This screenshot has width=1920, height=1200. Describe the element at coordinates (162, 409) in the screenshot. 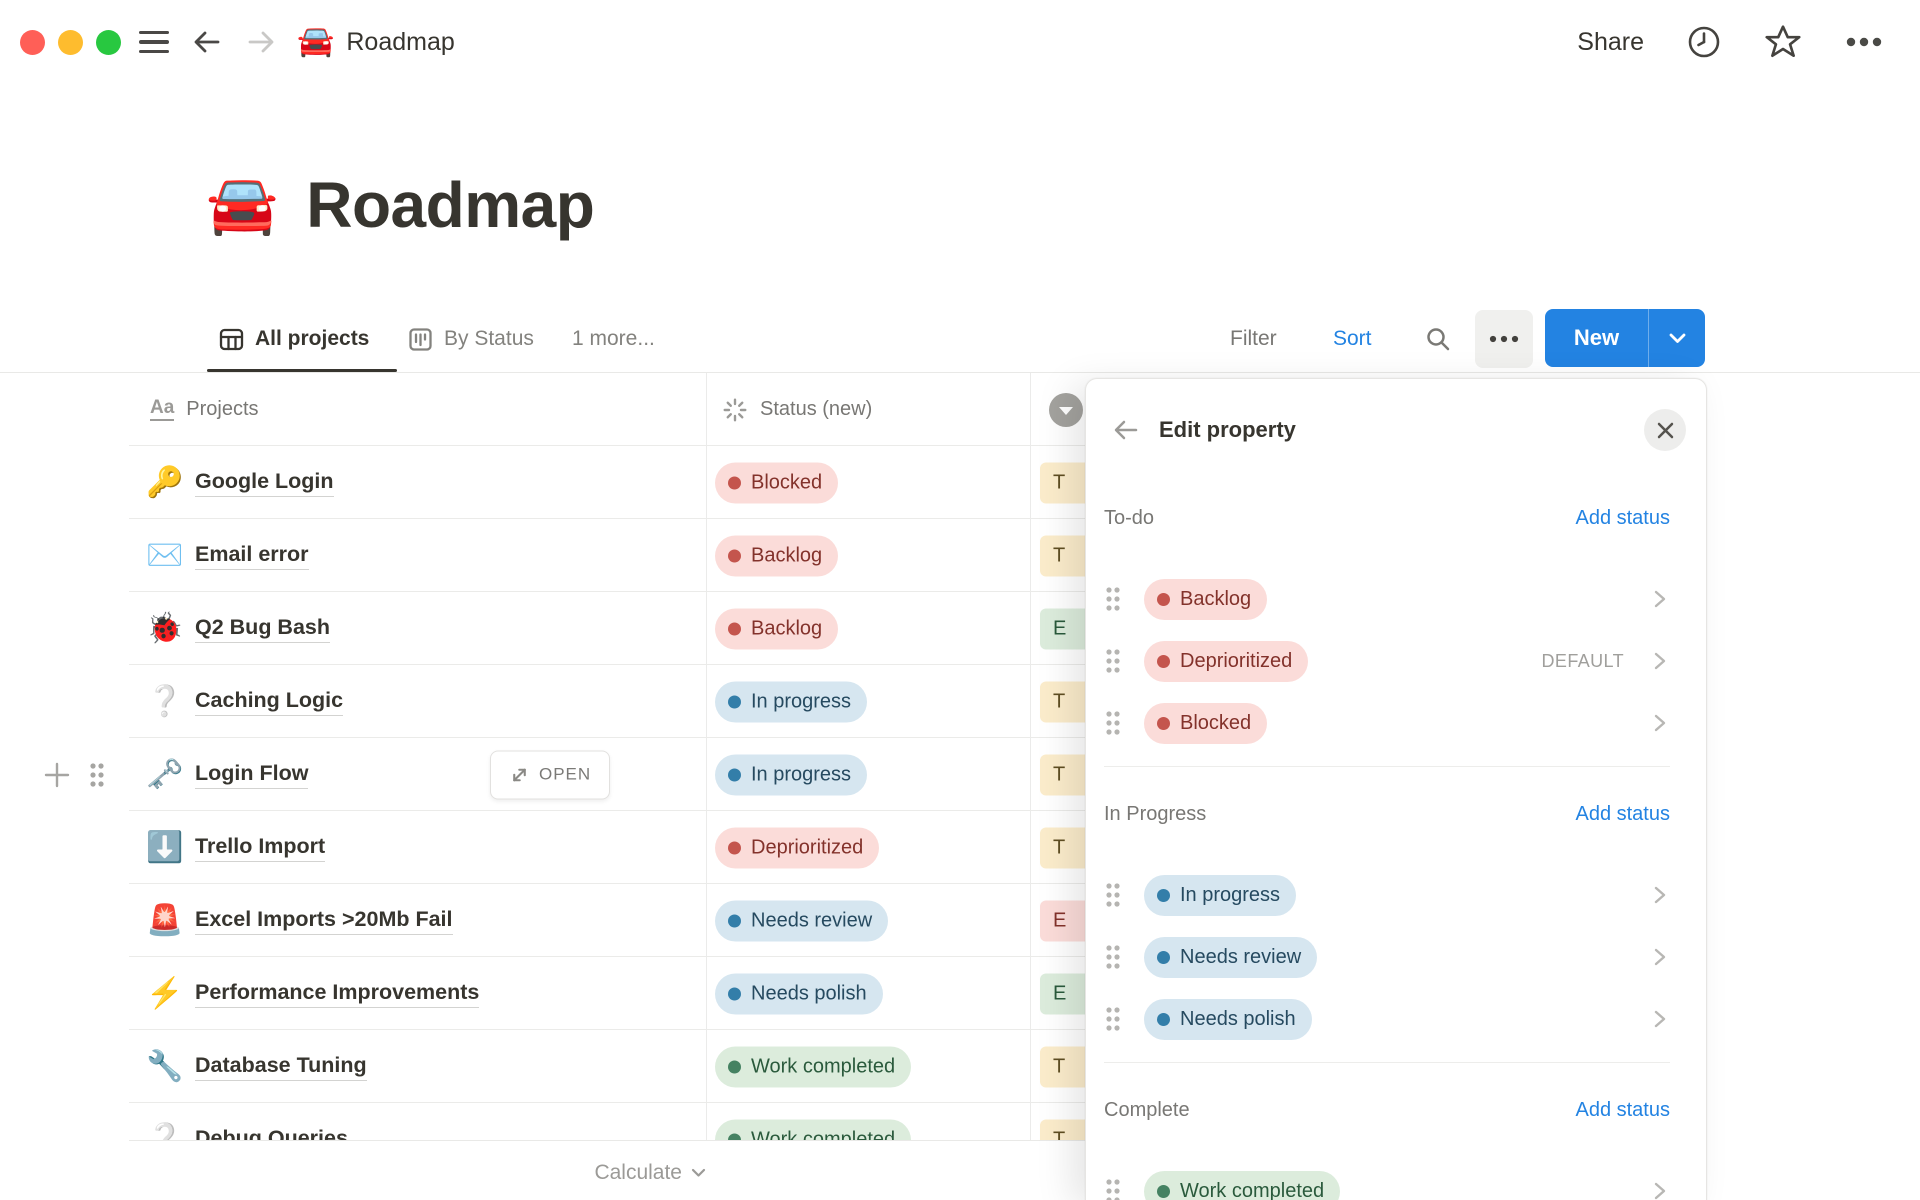

I see `text-property-icon: Aa` at that location.